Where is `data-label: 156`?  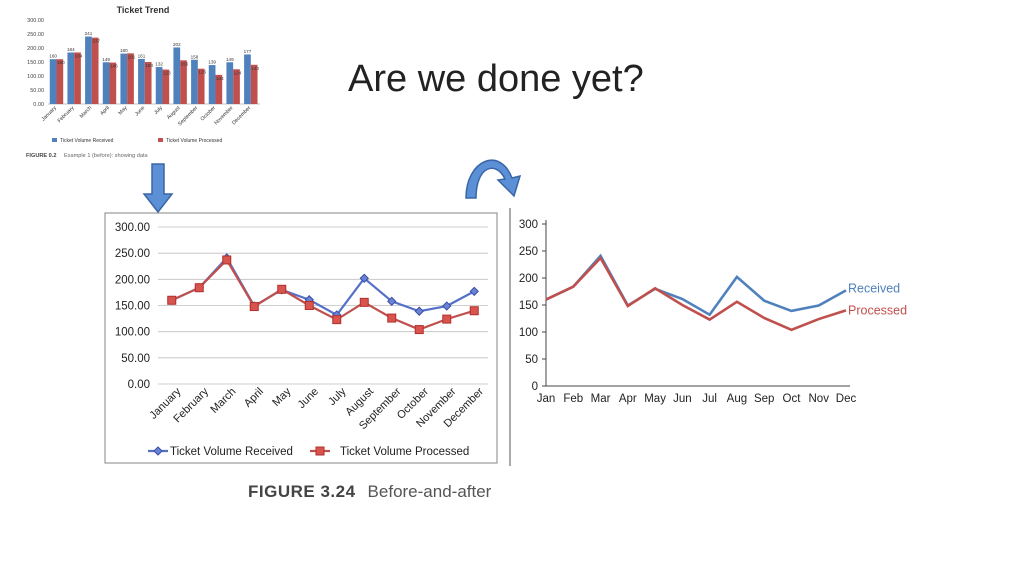 data-label: 156 is located at coordinates (185, 63).